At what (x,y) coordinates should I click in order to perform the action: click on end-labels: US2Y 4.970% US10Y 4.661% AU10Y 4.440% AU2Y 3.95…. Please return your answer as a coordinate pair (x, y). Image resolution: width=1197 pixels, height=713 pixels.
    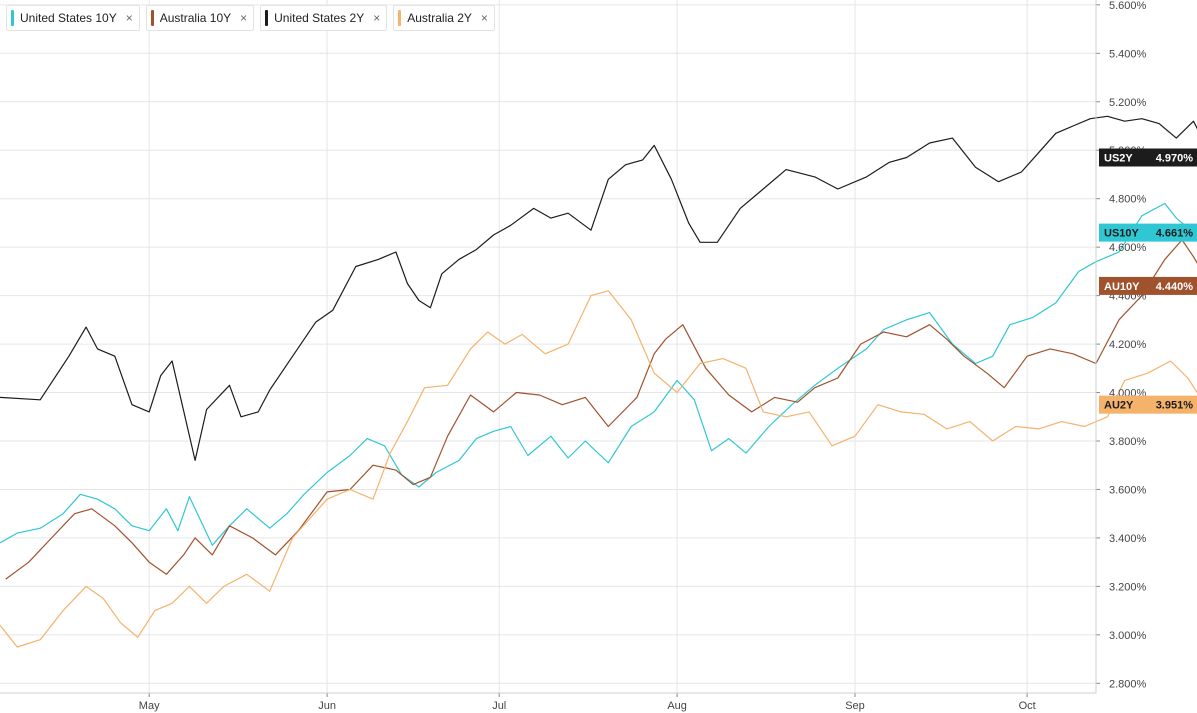
    Looking at the image, I should click on (1148, 281).